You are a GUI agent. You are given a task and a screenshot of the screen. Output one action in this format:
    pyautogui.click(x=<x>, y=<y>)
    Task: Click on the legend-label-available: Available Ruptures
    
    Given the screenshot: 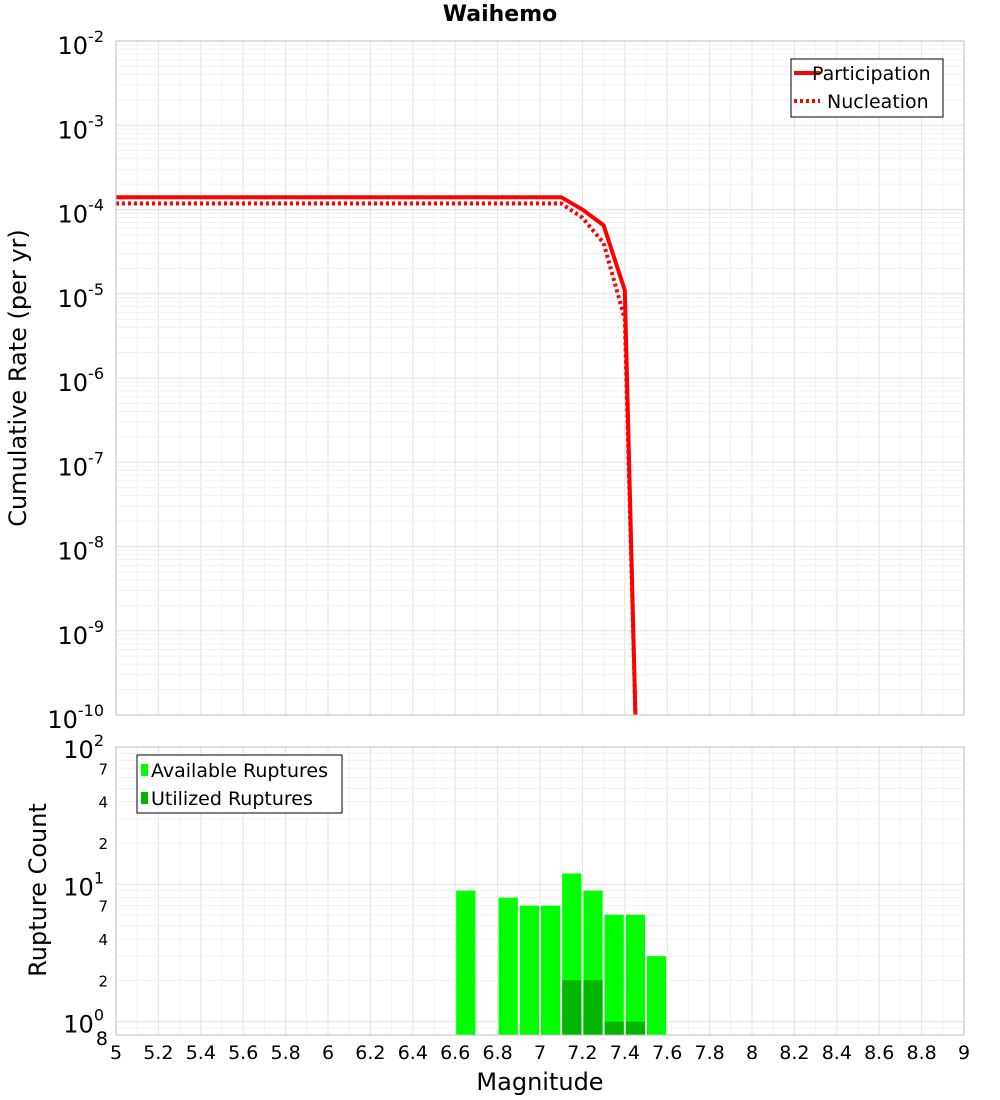 What is the action you would take?
    pyautogui.click(x=239, y=771)
    